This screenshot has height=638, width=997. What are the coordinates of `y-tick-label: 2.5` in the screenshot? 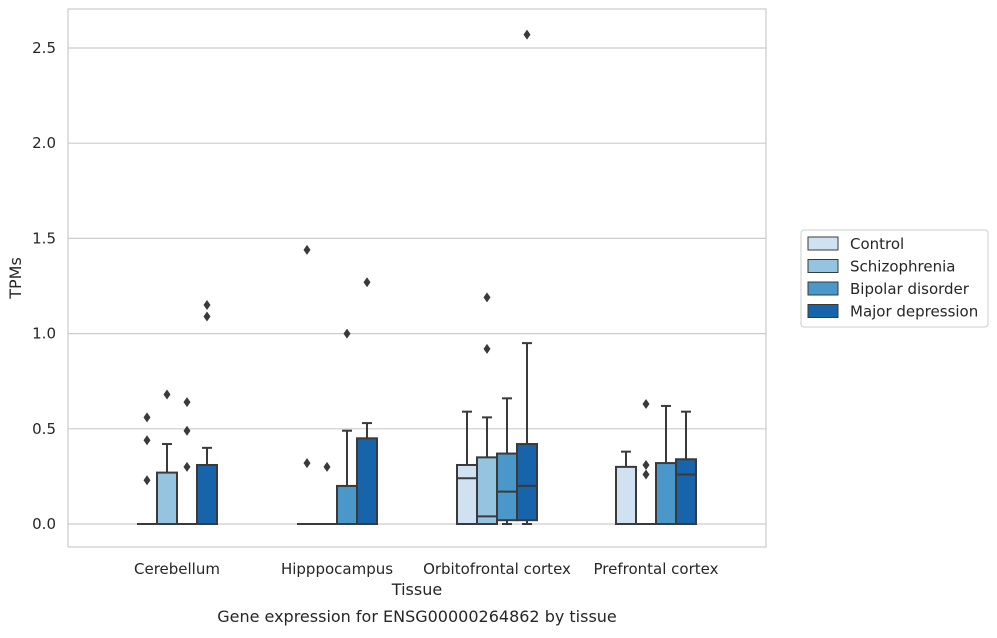 It's located at (44, 48).